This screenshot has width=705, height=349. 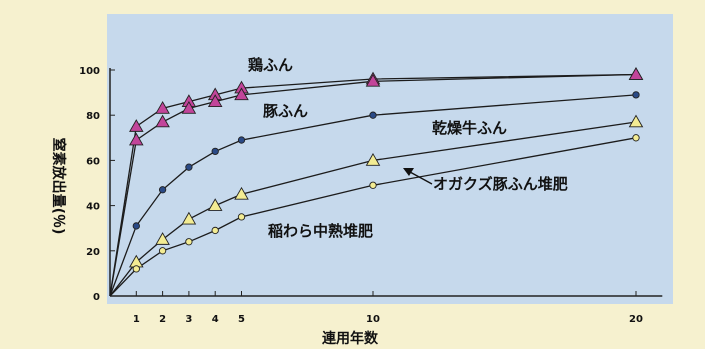 What do you see at coordinates (500, 184) in the screenshot?
I see `label-sawdust-pig-compost: オガクズ豚ふん堆肥` at bounding box center [500, 184].